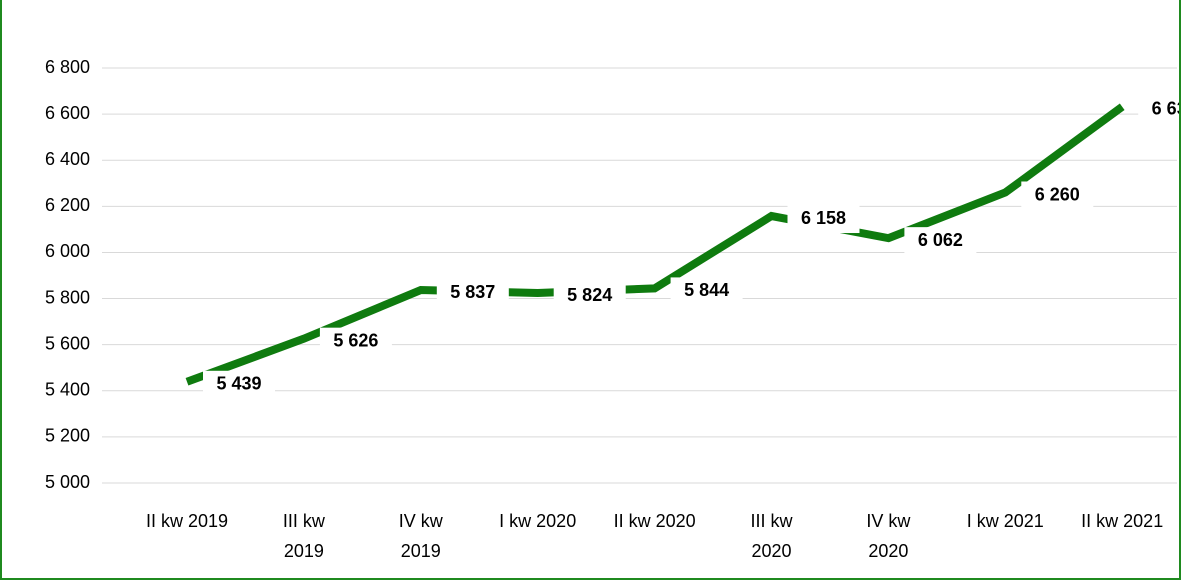 The width and height of the screenshot is (1181, 582). Describe the element at coordinates (1122, 521) in the screenshot. I see `x-tick-label: II kw 2021` at that location.